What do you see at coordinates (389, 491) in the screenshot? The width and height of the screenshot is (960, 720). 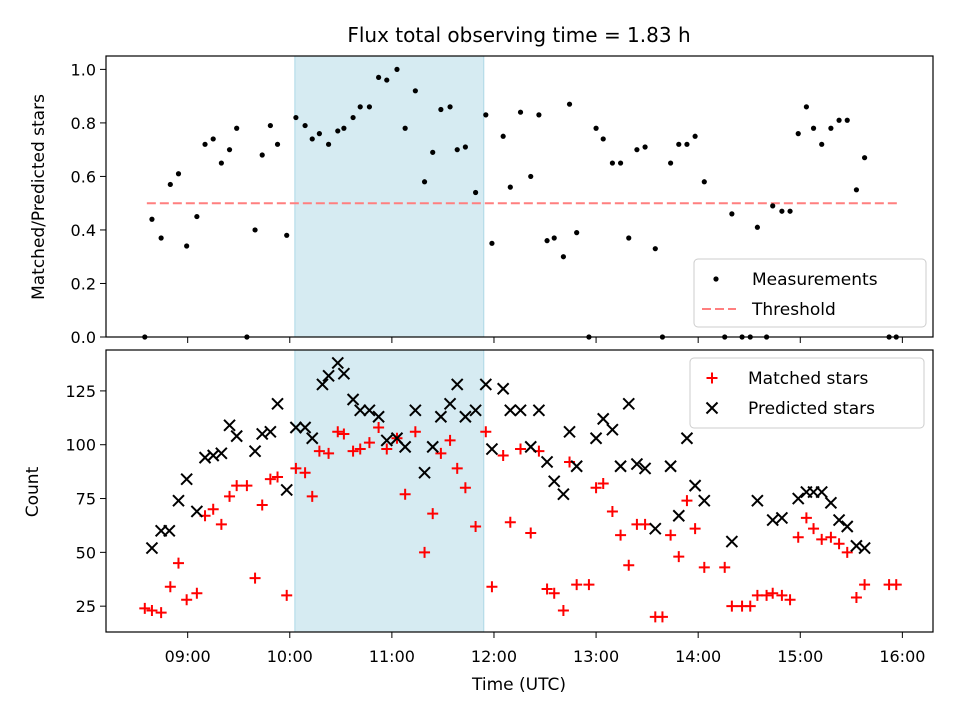 I see `observing-window-band` at bounding box center [389, 491].